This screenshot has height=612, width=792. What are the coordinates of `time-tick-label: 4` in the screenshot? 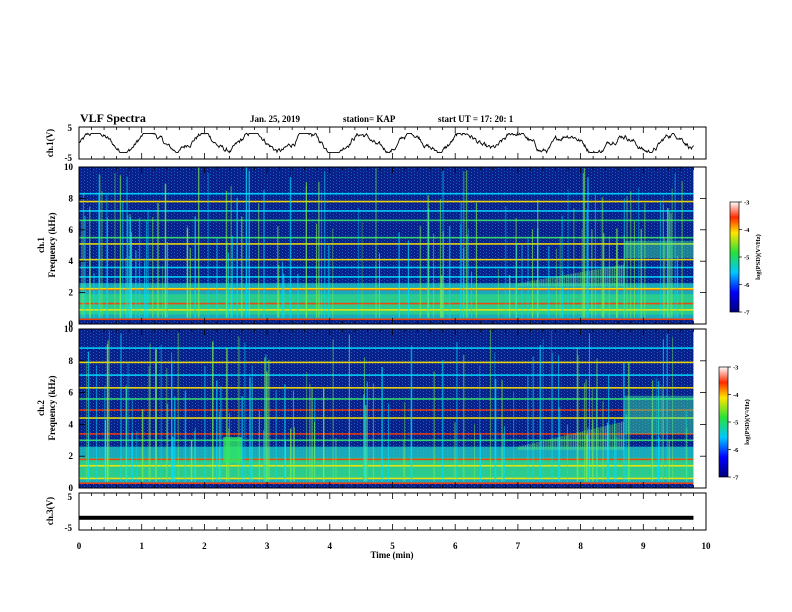 It's located at (330, 546).